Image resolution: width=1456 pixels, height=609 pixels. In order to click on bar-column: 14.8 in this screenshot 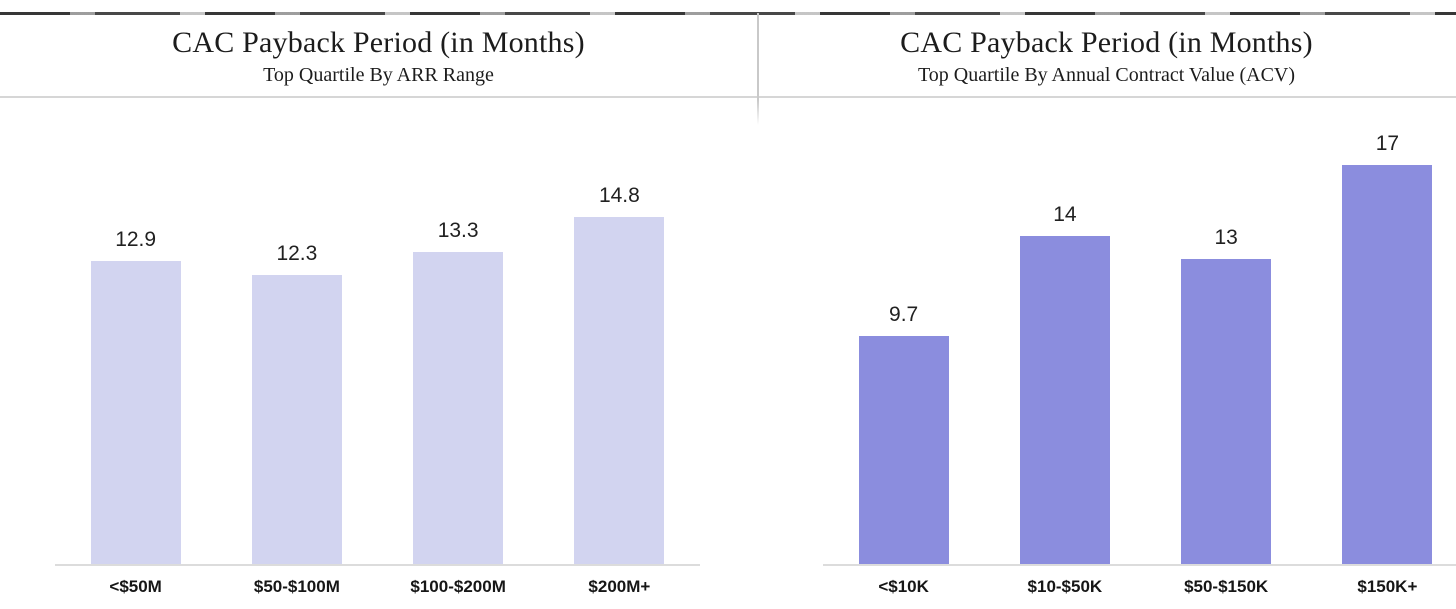, I will do `click(619, 347)`.